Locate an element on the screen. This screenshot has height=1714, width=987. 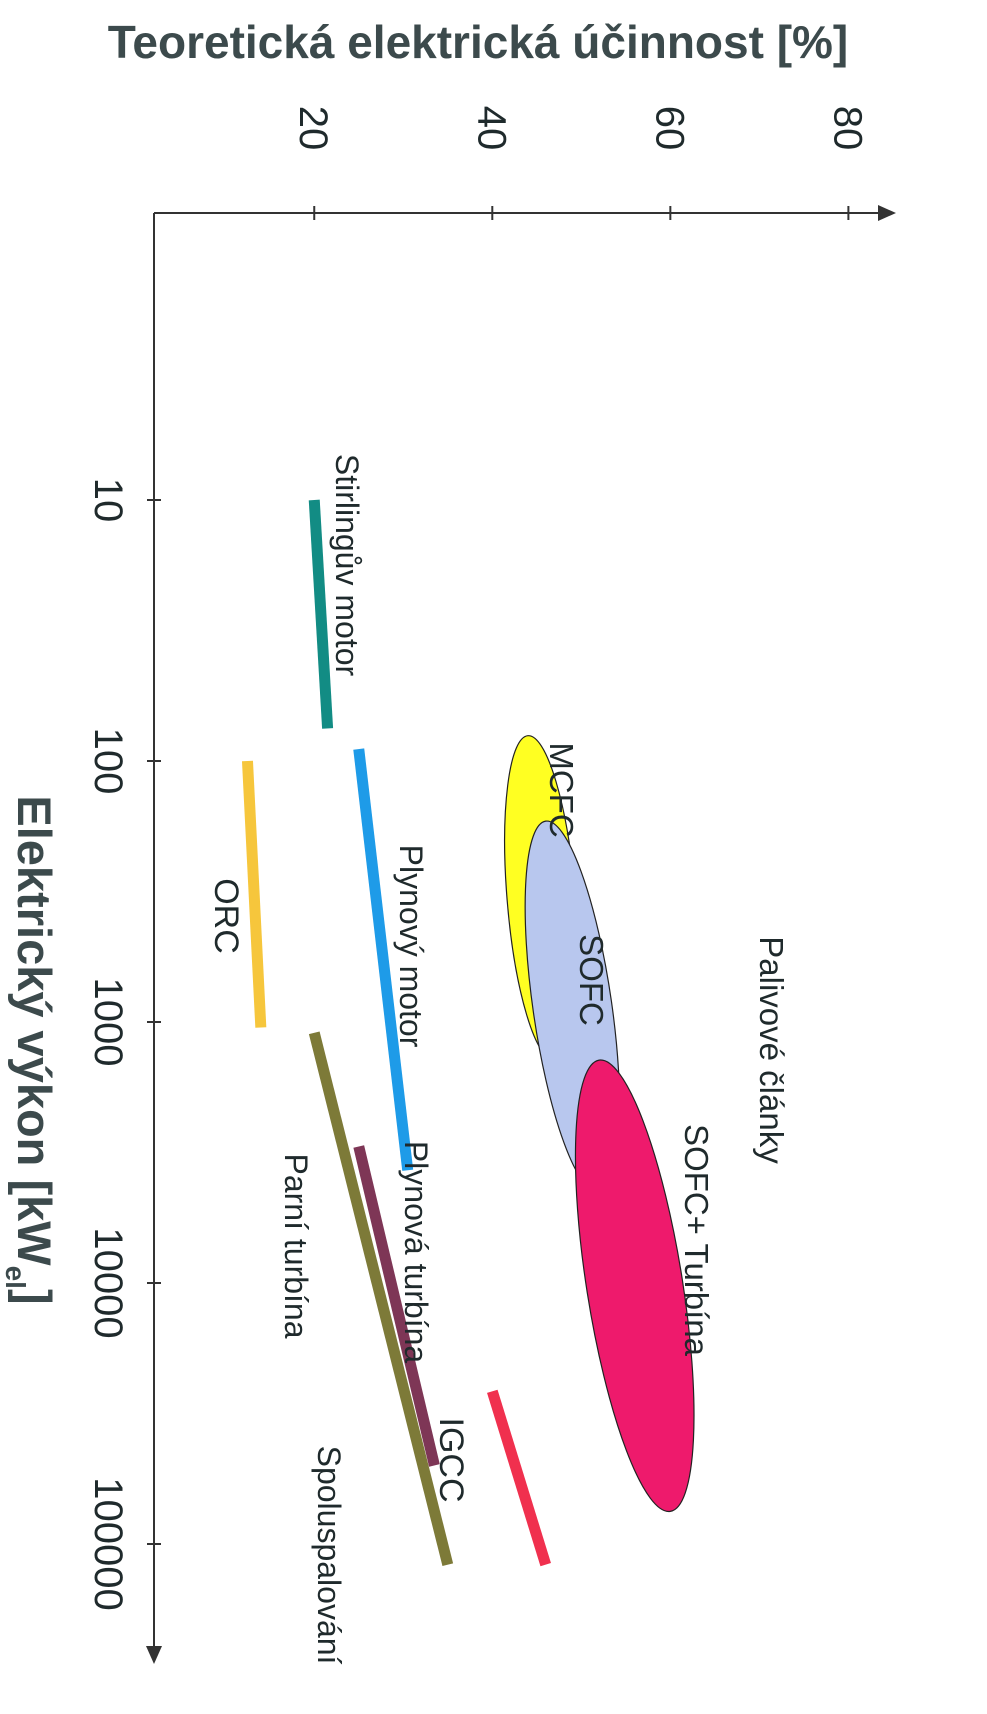
series-bar-plynovy-motor is located at coordinates (383, 959).